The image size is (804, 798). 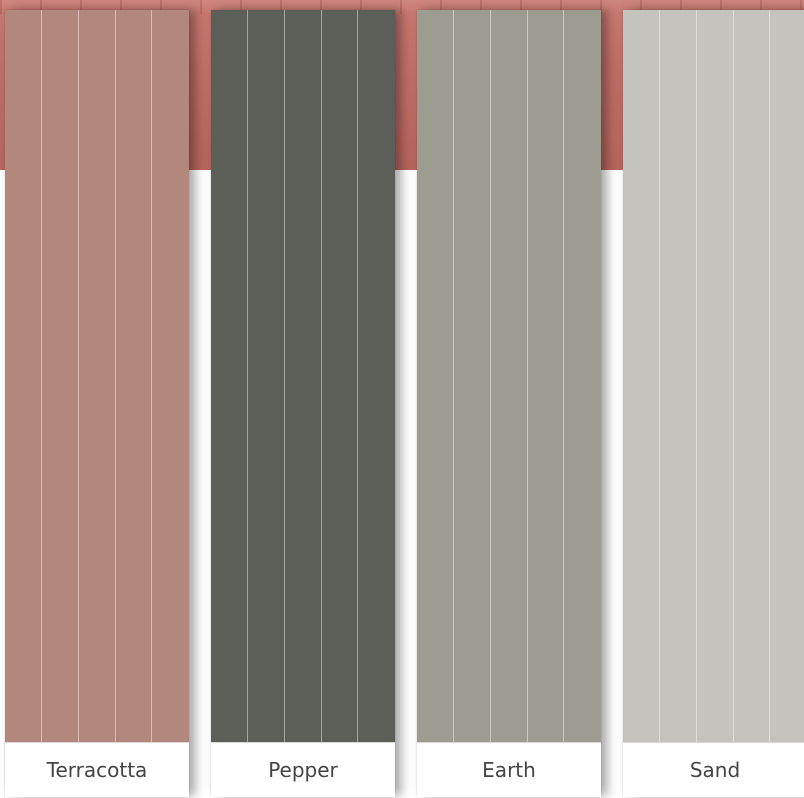 What do you see at coordinates (713, 769) in the screenshot?
I see `swatch-label-sand: Sand` at bounding box center [713, 769].